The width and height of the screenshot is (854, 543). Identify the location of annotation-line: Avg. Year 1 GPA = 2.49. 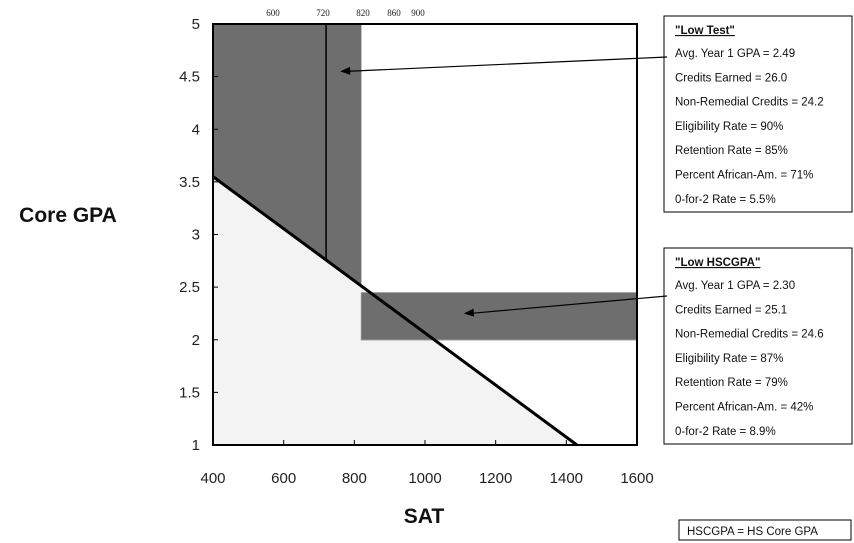
(735, 54).